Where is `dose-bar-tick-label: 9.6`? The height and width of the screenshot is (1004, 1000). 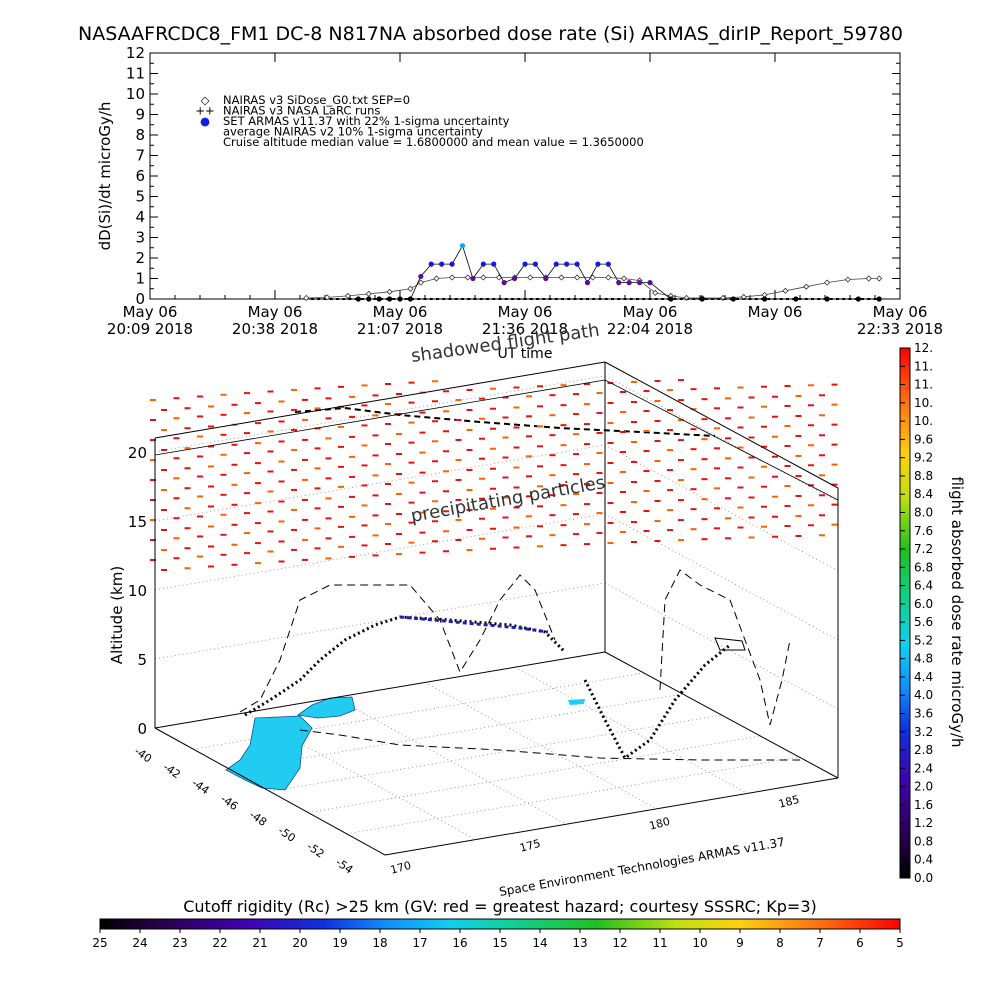
dose-bar-tick-label: 9.6 is located at coordinates (923, 439).